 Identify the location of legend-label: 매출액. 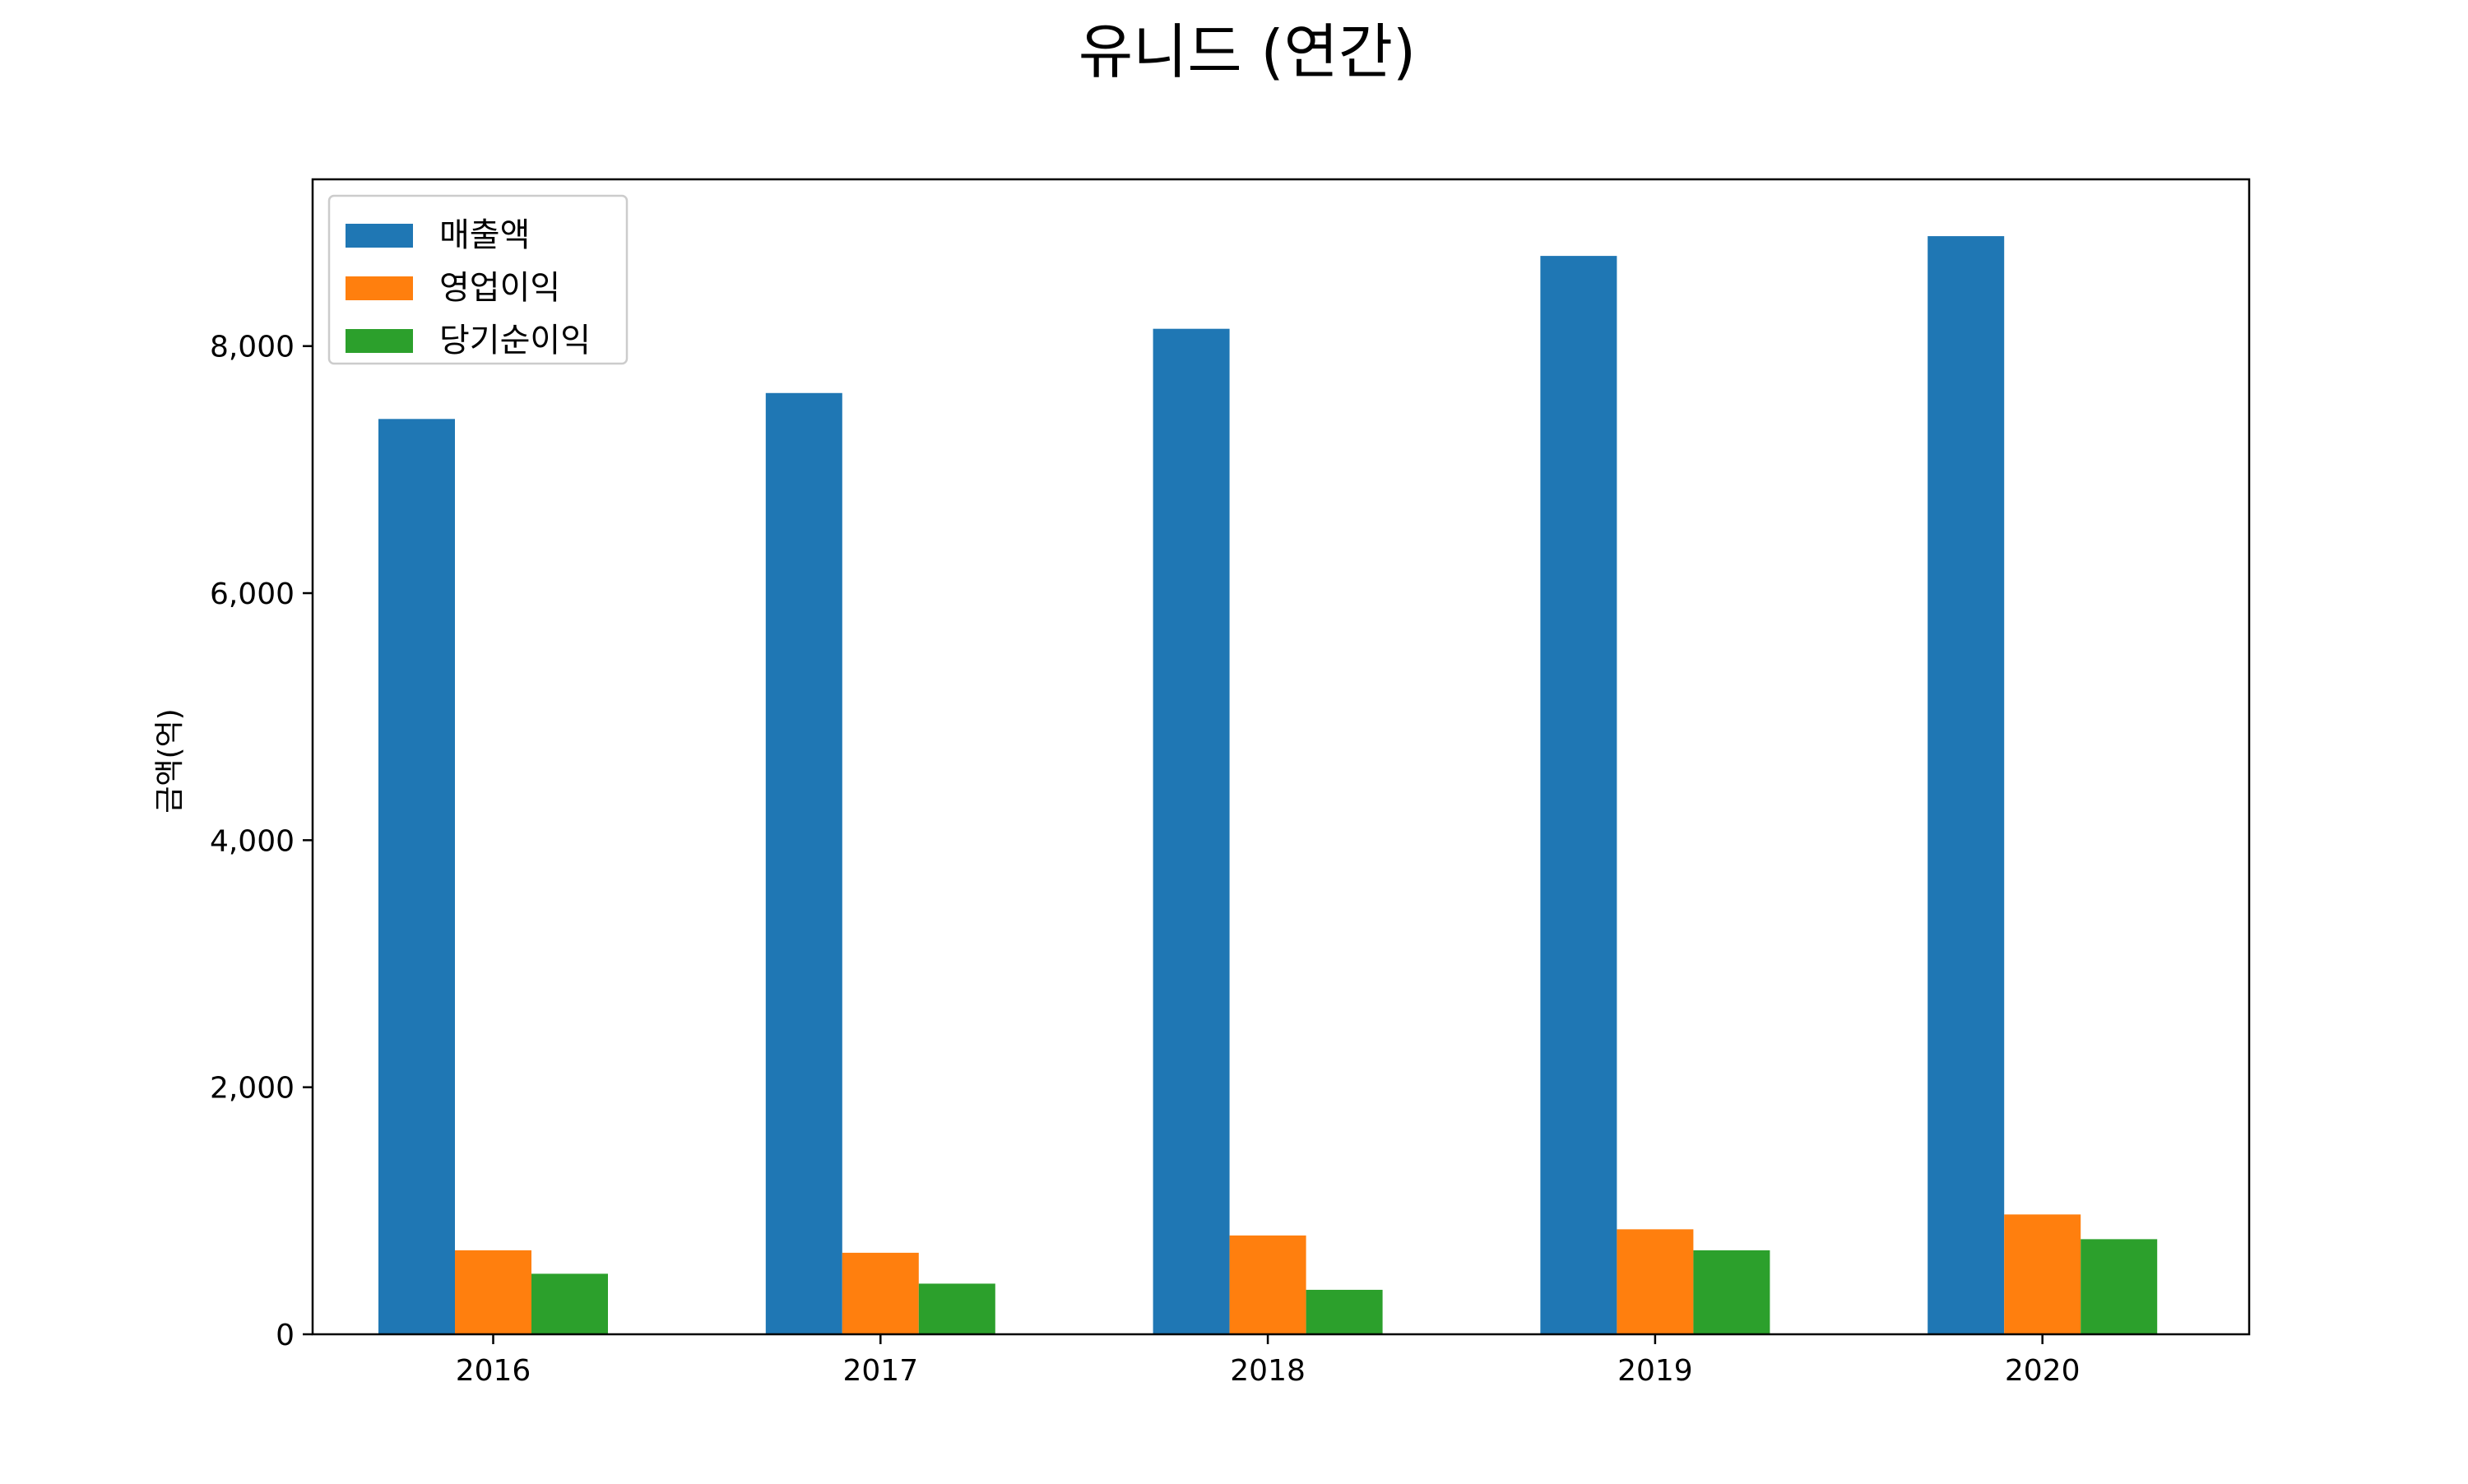
(485, 235).